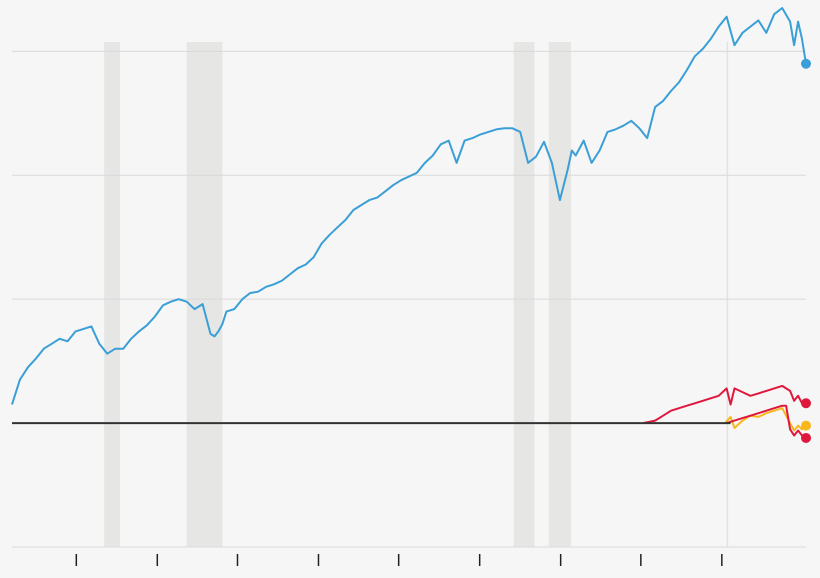  What do you see at coordinates (806, 250) in the screenshot?
I see `series-end-markers` at bounding box center [806, 250].